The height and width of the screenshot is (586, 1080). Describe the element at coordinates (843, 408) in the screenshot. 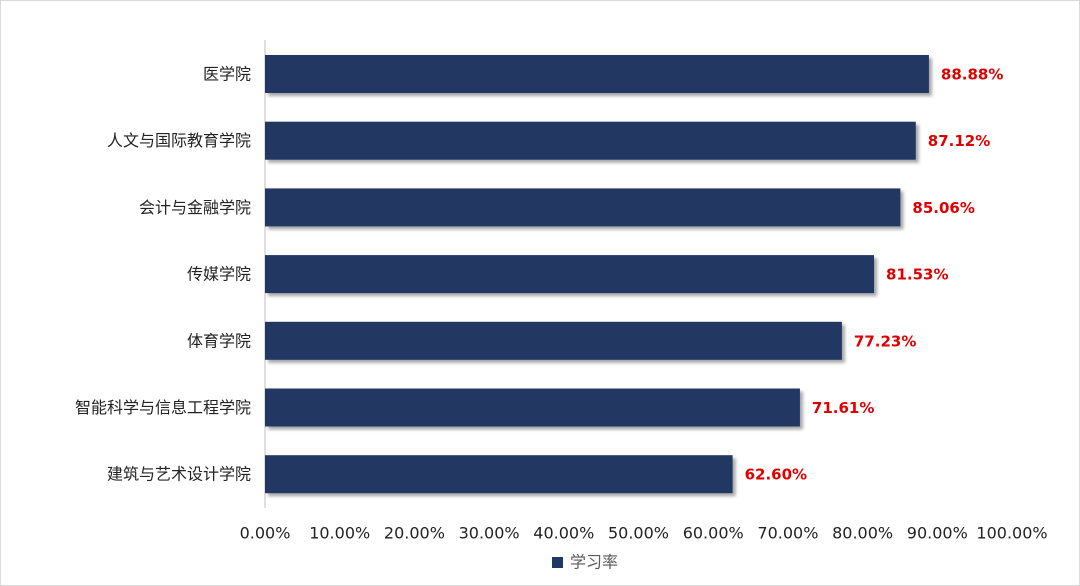

I see `value-label: 71.61%` at that location.